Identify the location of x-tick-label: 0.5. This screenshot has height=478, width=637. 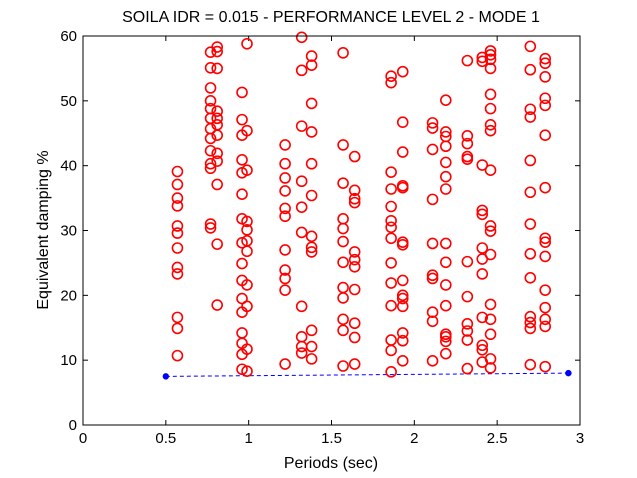
(165, 438).